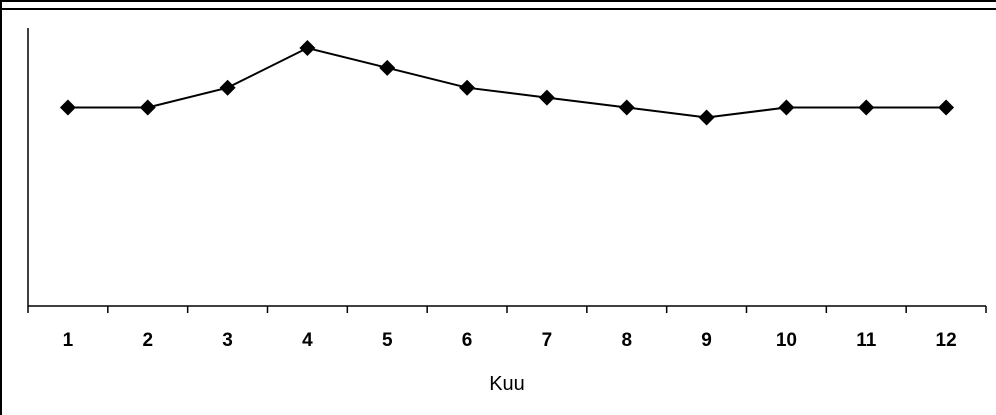  Describe the element at coordinates (866, 340) in the screenshot. I see `x-tick-label: 11` at that location.